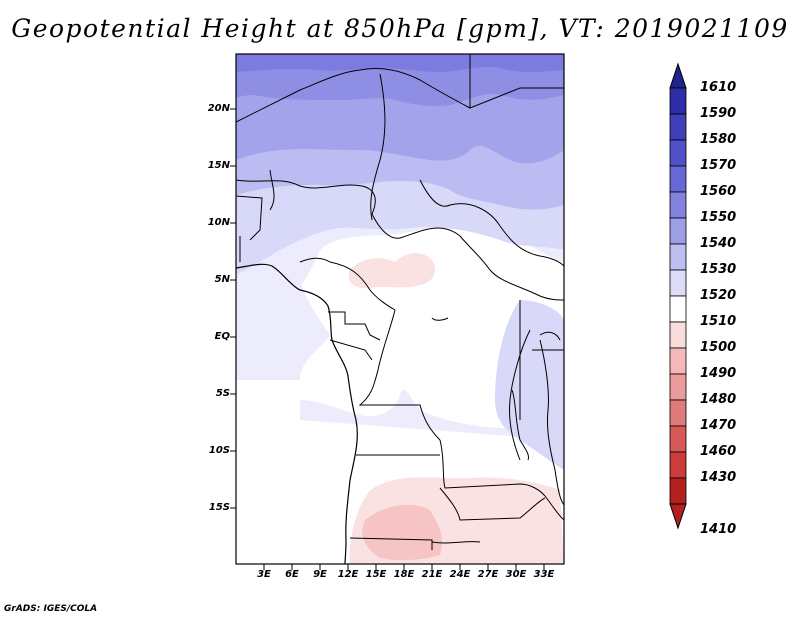  I want to click on colorbar-label: 1560, so click(718, 191).